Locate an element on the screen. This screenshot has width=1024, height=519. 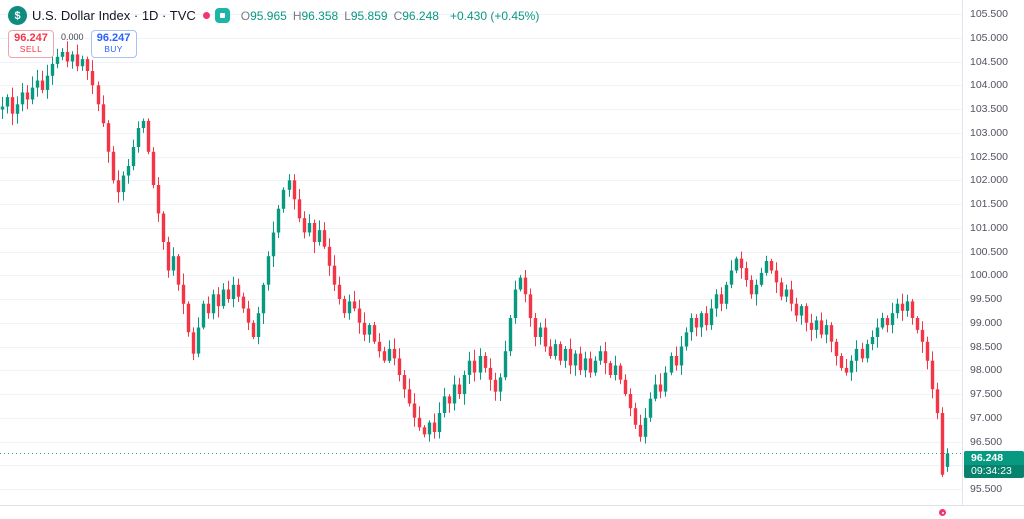
last-price-badge: 96.248 09:34:23 is located at coordinates (994, 465).